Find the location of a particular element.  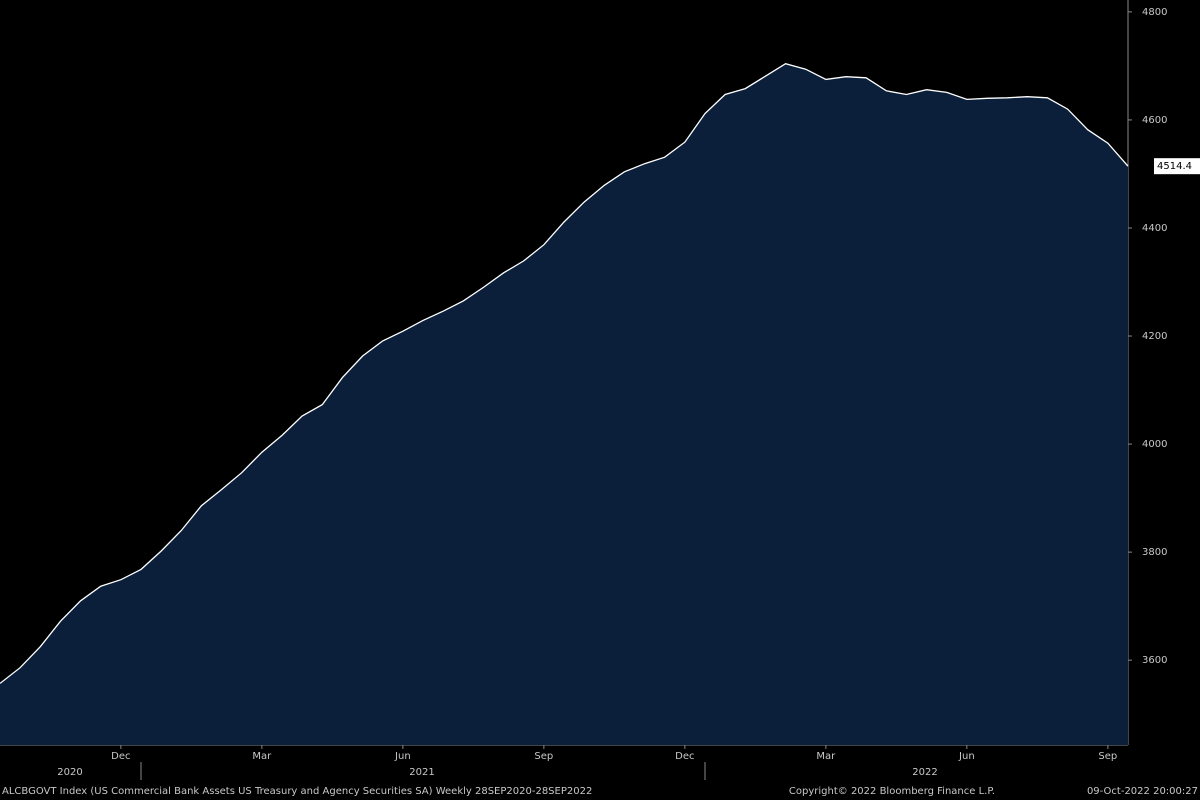

footer-timestamp: 09-Oct-2022 20:00:27 is located at coordinates (1142, 791).